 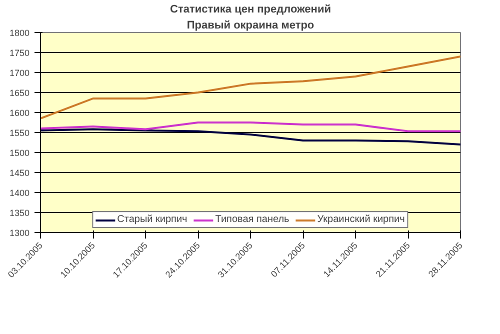 What do you see at coordinates (19, 213) in the screenshot?
I see `y-tick-label: 1350` at bounding box center [19, 213].